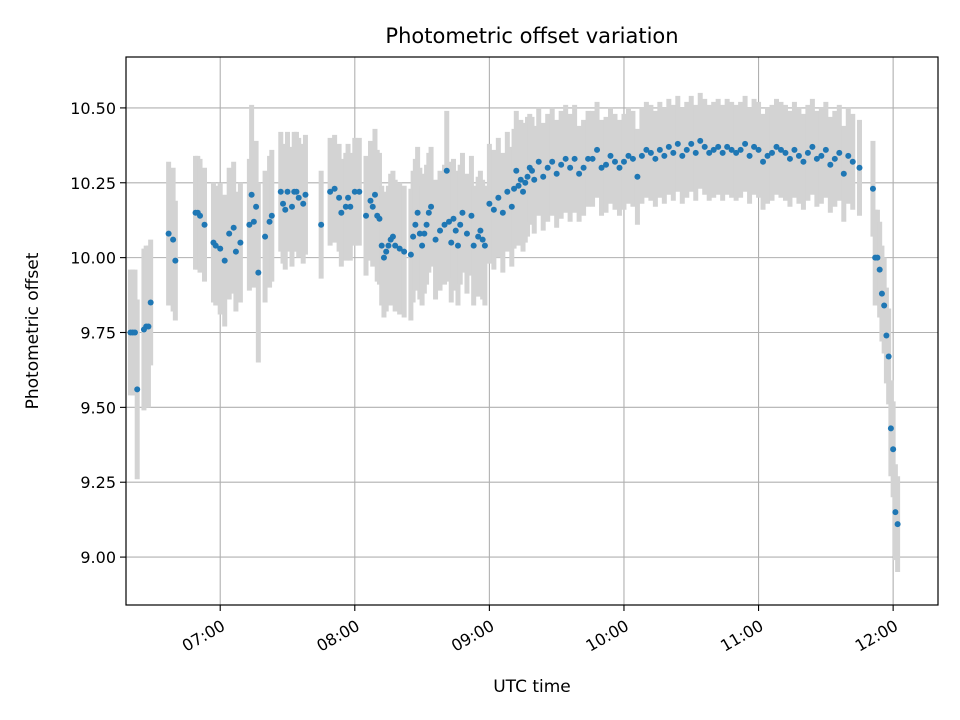 The height and width of the screenshot is (720, 960). I want to click on y-tick-label: 10.50, so click(93, 108).